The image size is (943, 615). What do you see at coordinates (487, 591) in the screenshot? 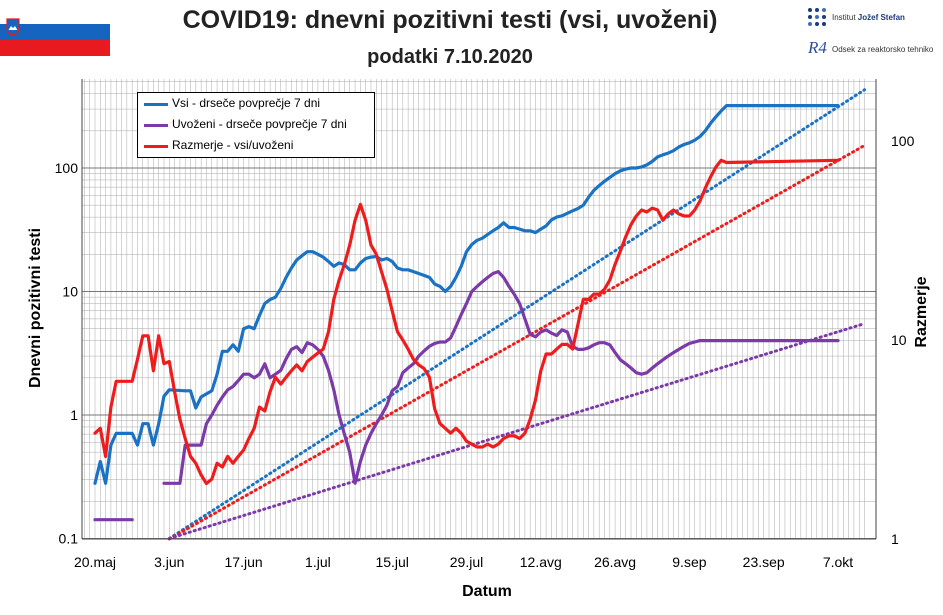
I see `x-axis-label: Datum` at bounding box center [487, 591].